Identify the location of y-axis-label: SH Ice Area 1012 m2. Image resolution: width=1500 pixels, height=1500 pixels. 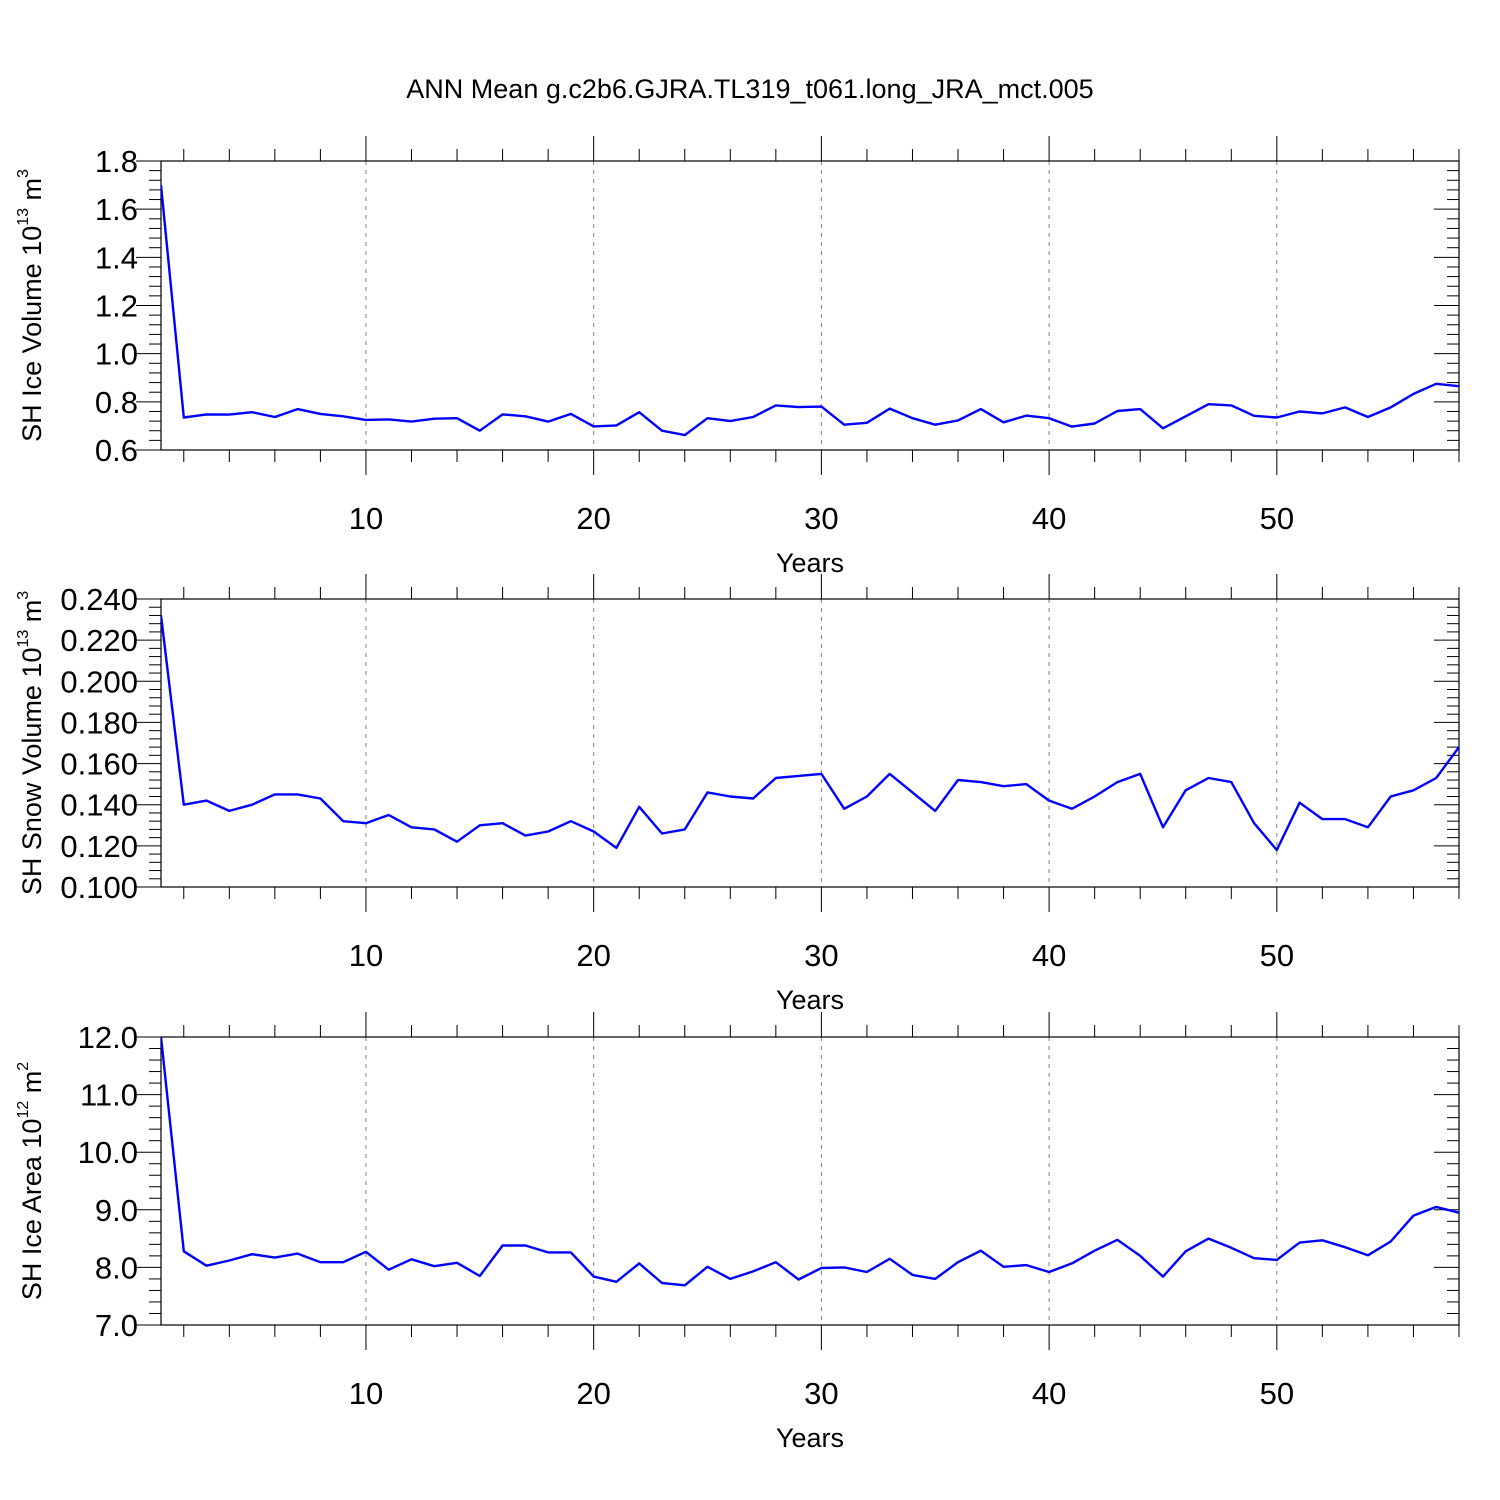
(31, 1181).